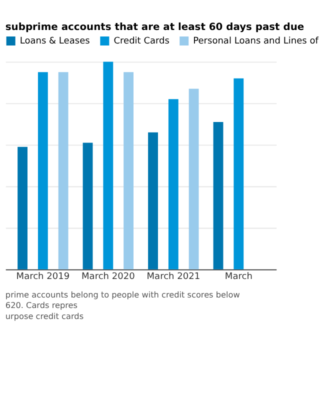 This screenshot has height=400, width=324. Describe the element at coordinates (173, 277) in the screenshot. I see `x-tick-label: March 2021` at that location.